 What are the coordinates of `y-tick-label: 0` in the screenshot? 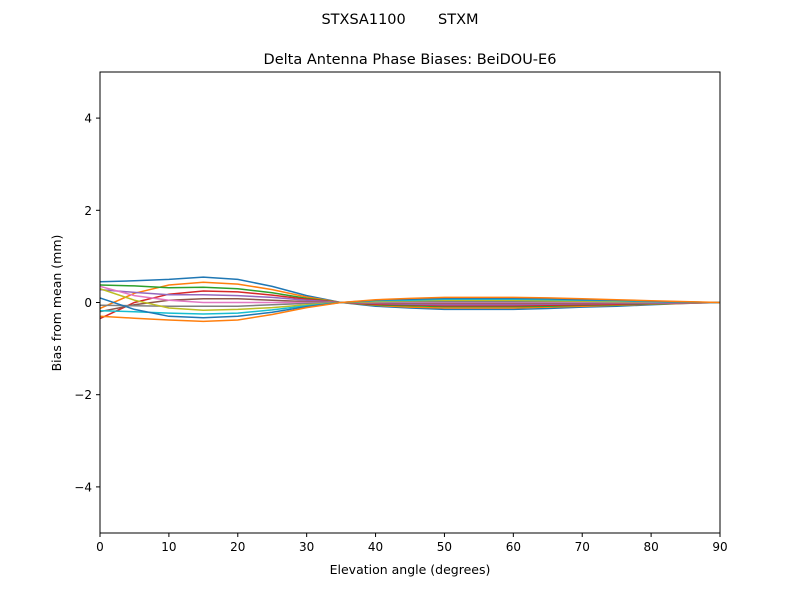 It's located at (88, 303).